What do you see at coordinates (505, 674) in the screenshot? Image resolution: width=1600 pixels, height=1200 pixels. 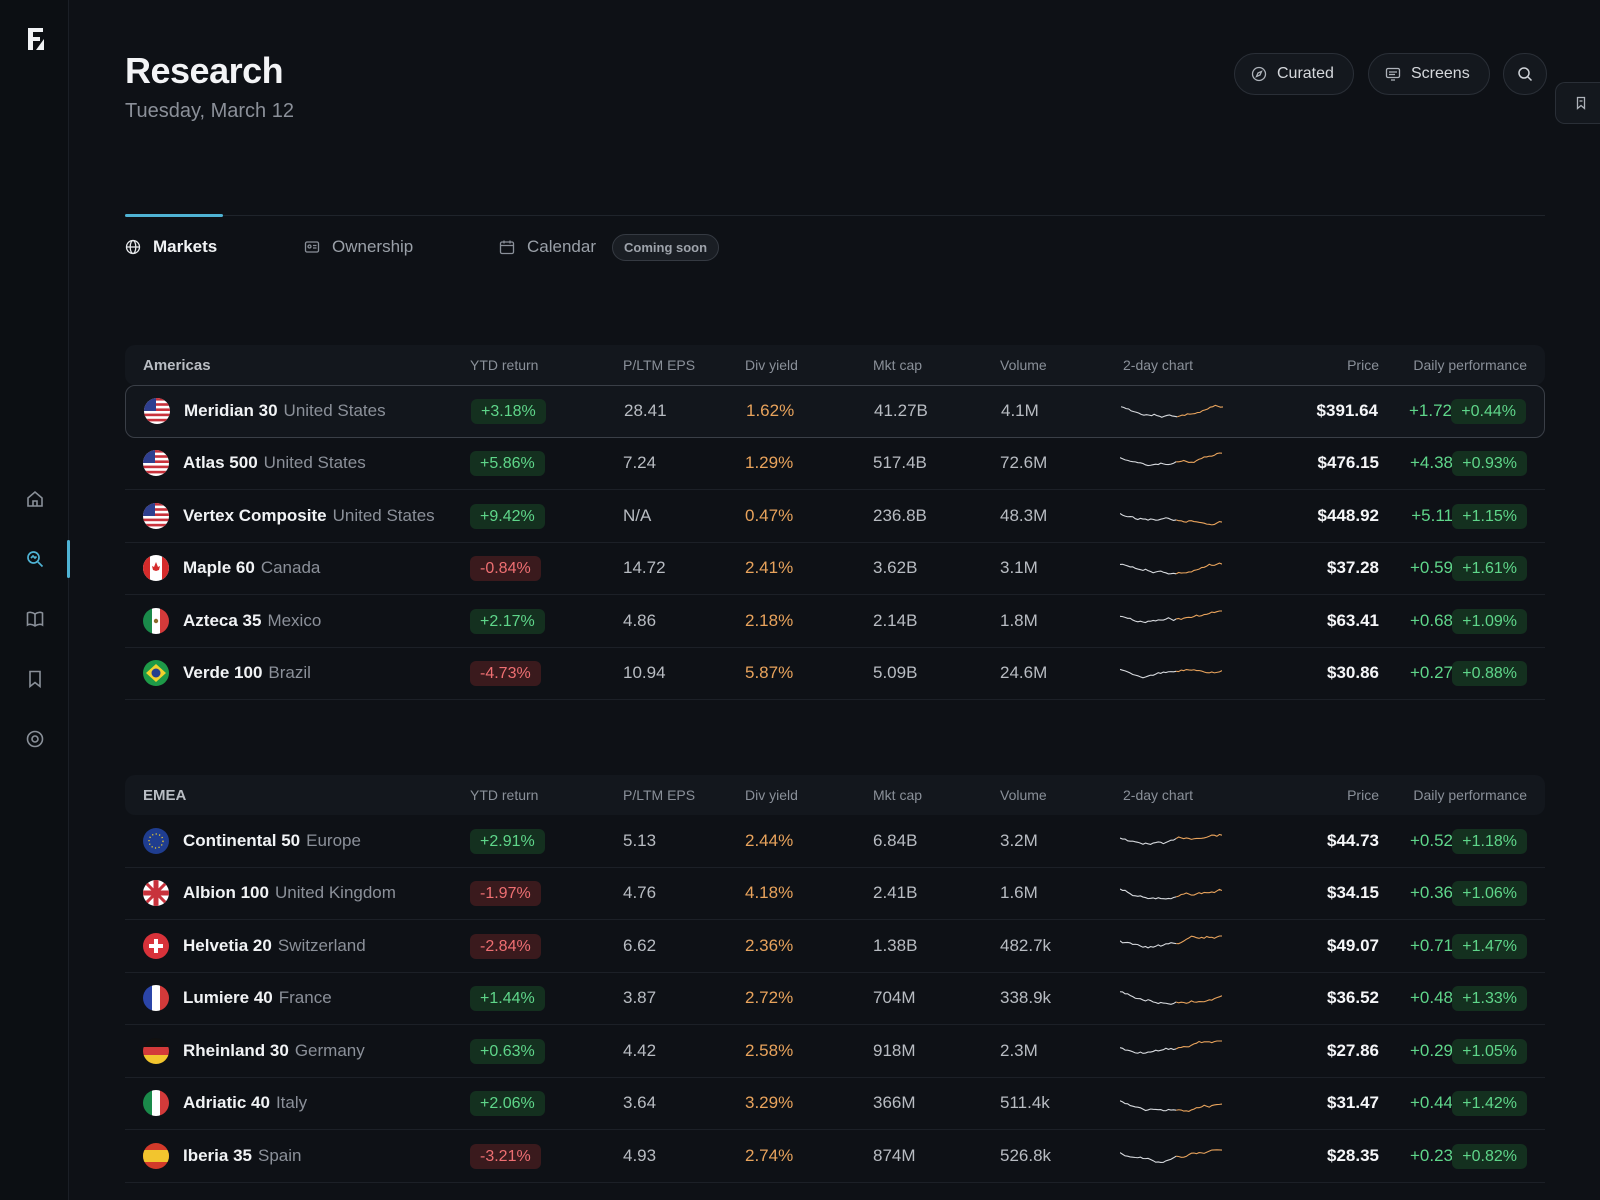 I see `ytd-return: -4.73%` at bounding box center [505, 674].